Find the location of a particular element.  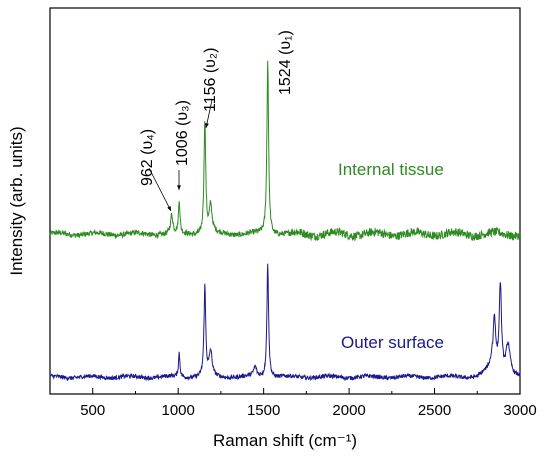

peak-label: 1156 (υ₂) is located at coordinates (210, 80).